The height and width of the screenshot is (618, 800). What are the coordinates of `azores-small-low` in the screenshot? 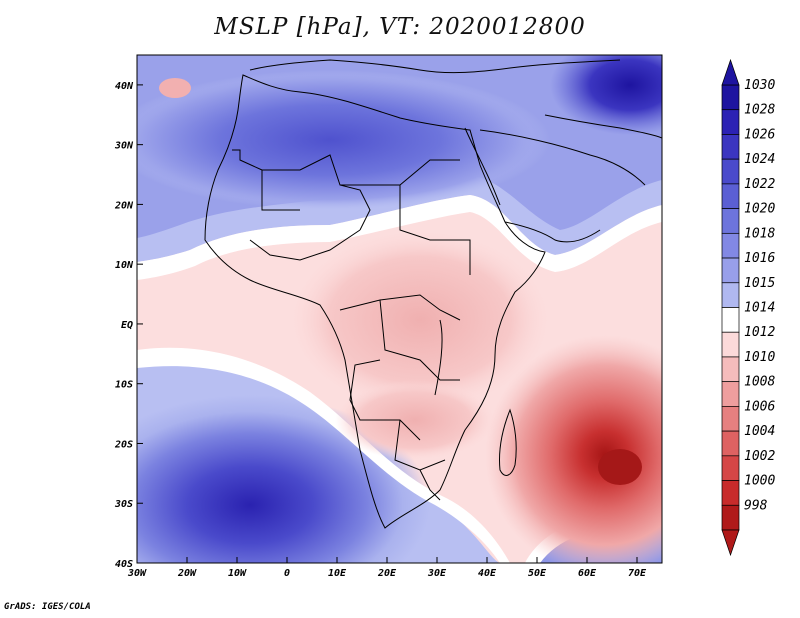 It's located at (175, 88).